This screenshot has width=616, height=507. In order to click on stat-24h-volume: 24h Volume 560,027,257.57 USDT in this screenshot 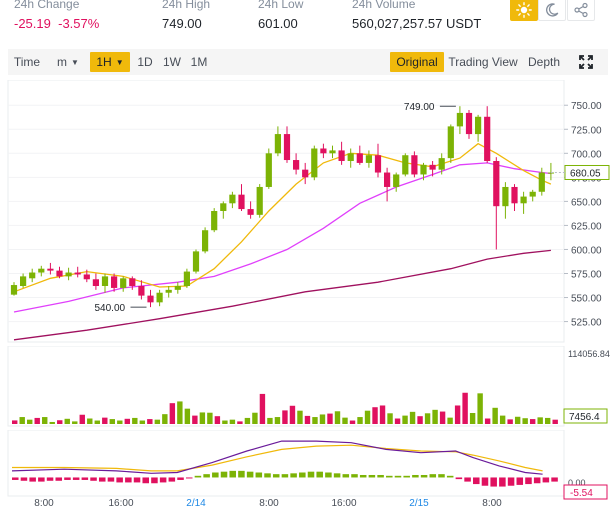, I will do `click(416, 17)`.